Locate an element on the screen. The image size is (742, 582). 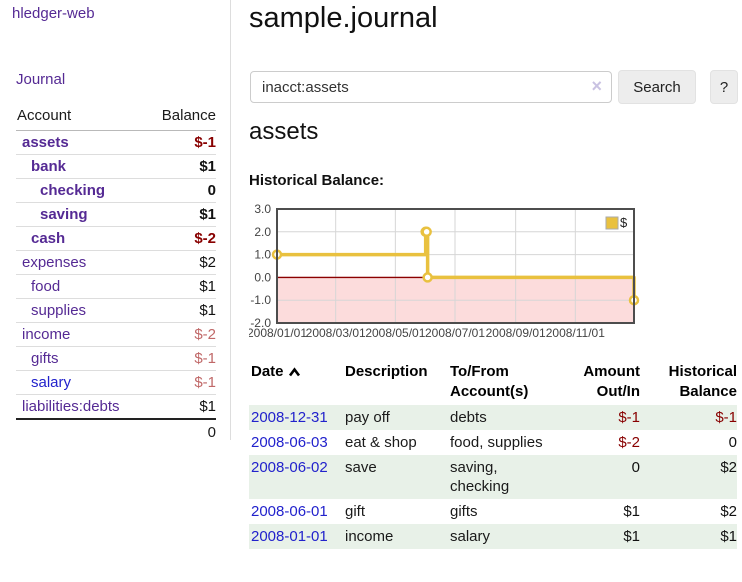
brand-link: hledger-web is located at coordinates (53, 13).